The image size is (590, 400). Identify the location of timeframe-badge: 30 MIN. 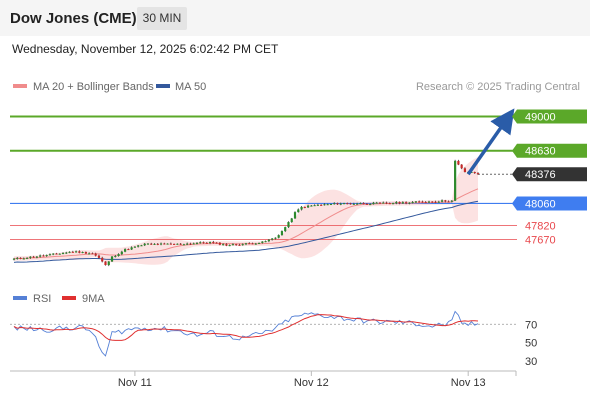
(162, 18).